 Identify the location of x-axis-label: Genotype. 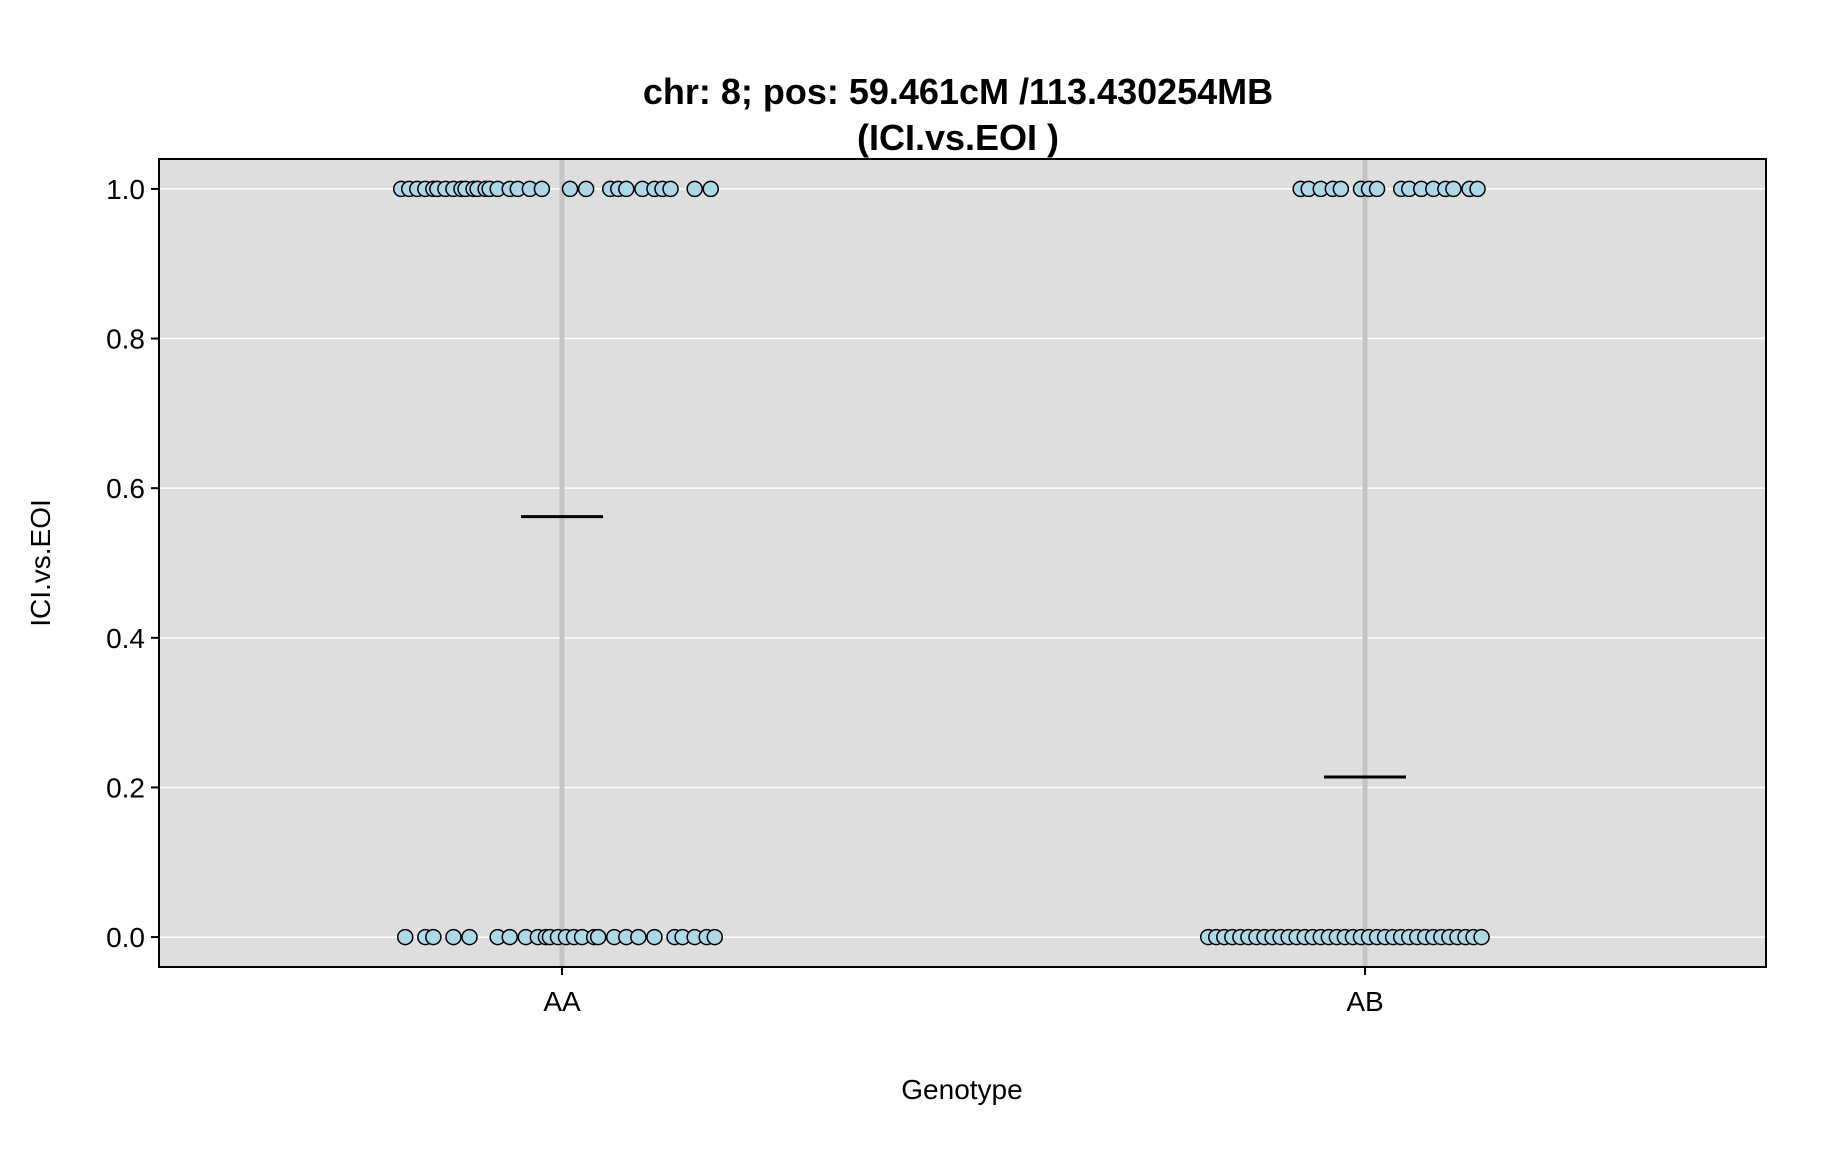
(961, 1089).